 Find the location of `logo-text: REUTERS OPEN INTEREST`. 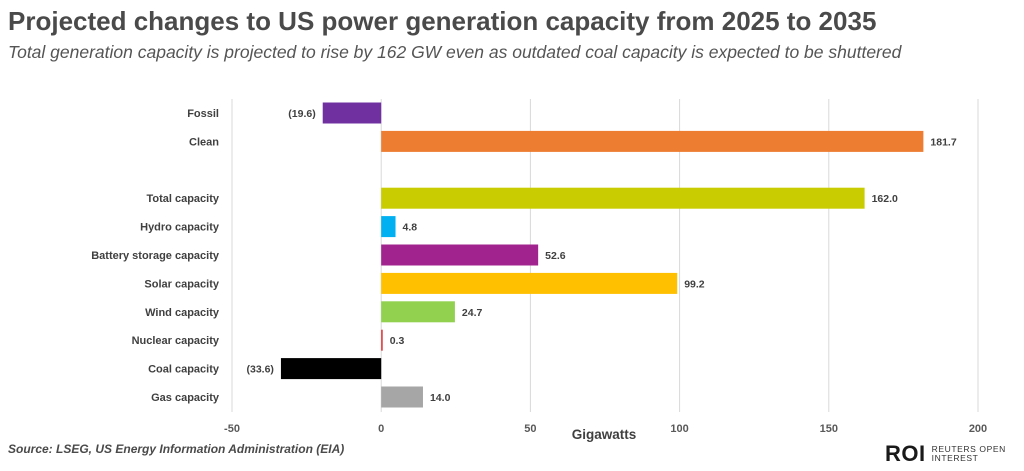

logo-text: REUTERS OPEN INTEREST is located at coordinates (969, 454).